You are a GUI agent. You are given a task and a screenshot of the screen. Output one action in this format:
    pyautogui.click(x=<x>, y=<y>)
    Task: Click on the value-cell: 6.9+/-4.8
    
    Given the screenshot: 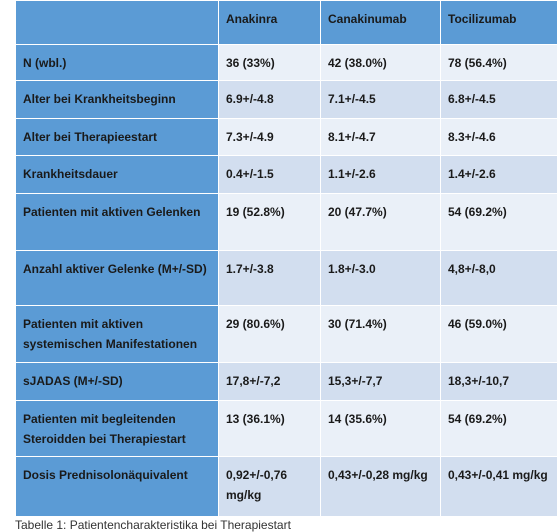 What is the action you would take?
    pyautogui.click(x=269, y=99)
    